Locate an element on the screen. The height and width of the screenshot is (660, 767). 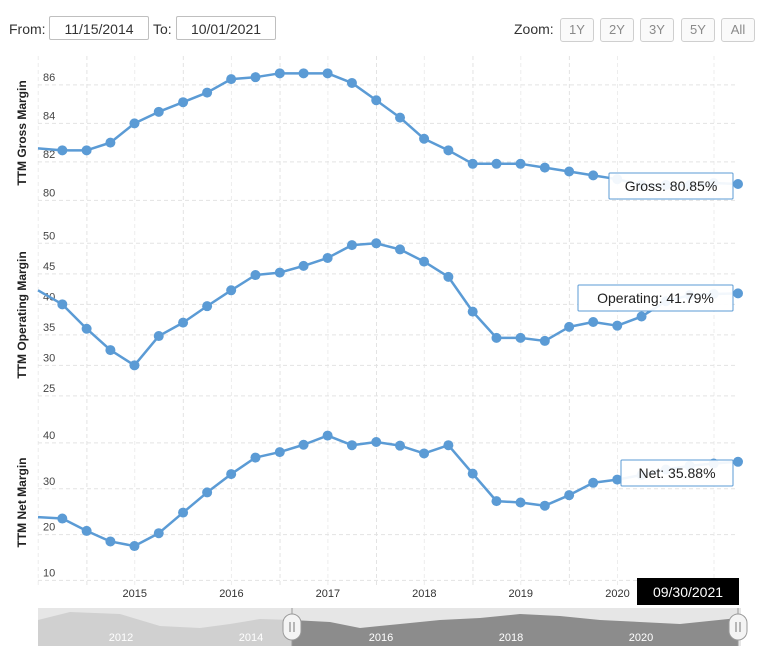
navigator-left-handle is located at coordinates (292, 627).